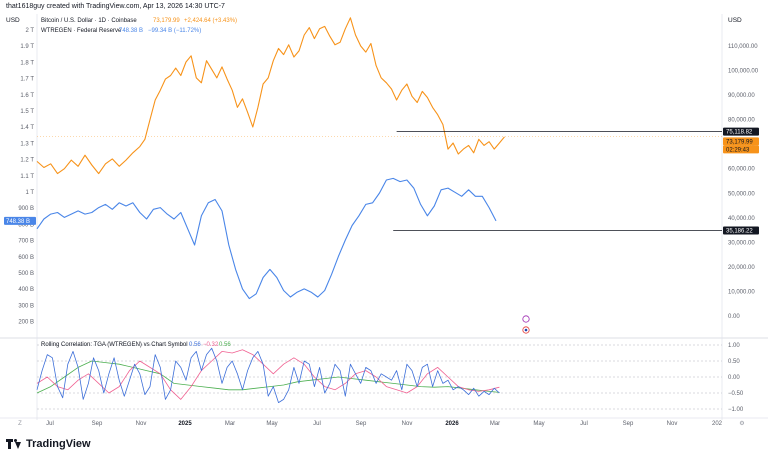 The image size is (768, 458). I want to click on indicator-axis-label: 0.50, so click(734, 362).